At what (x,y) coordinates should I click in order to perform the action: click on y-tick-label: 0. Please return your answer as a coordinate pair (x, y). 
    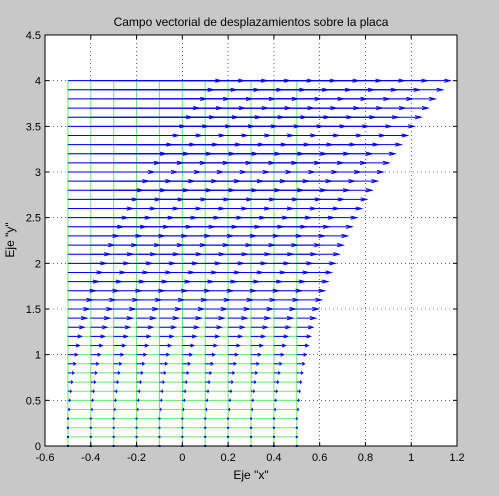
    Looking at the image, I should click on (38, 447).